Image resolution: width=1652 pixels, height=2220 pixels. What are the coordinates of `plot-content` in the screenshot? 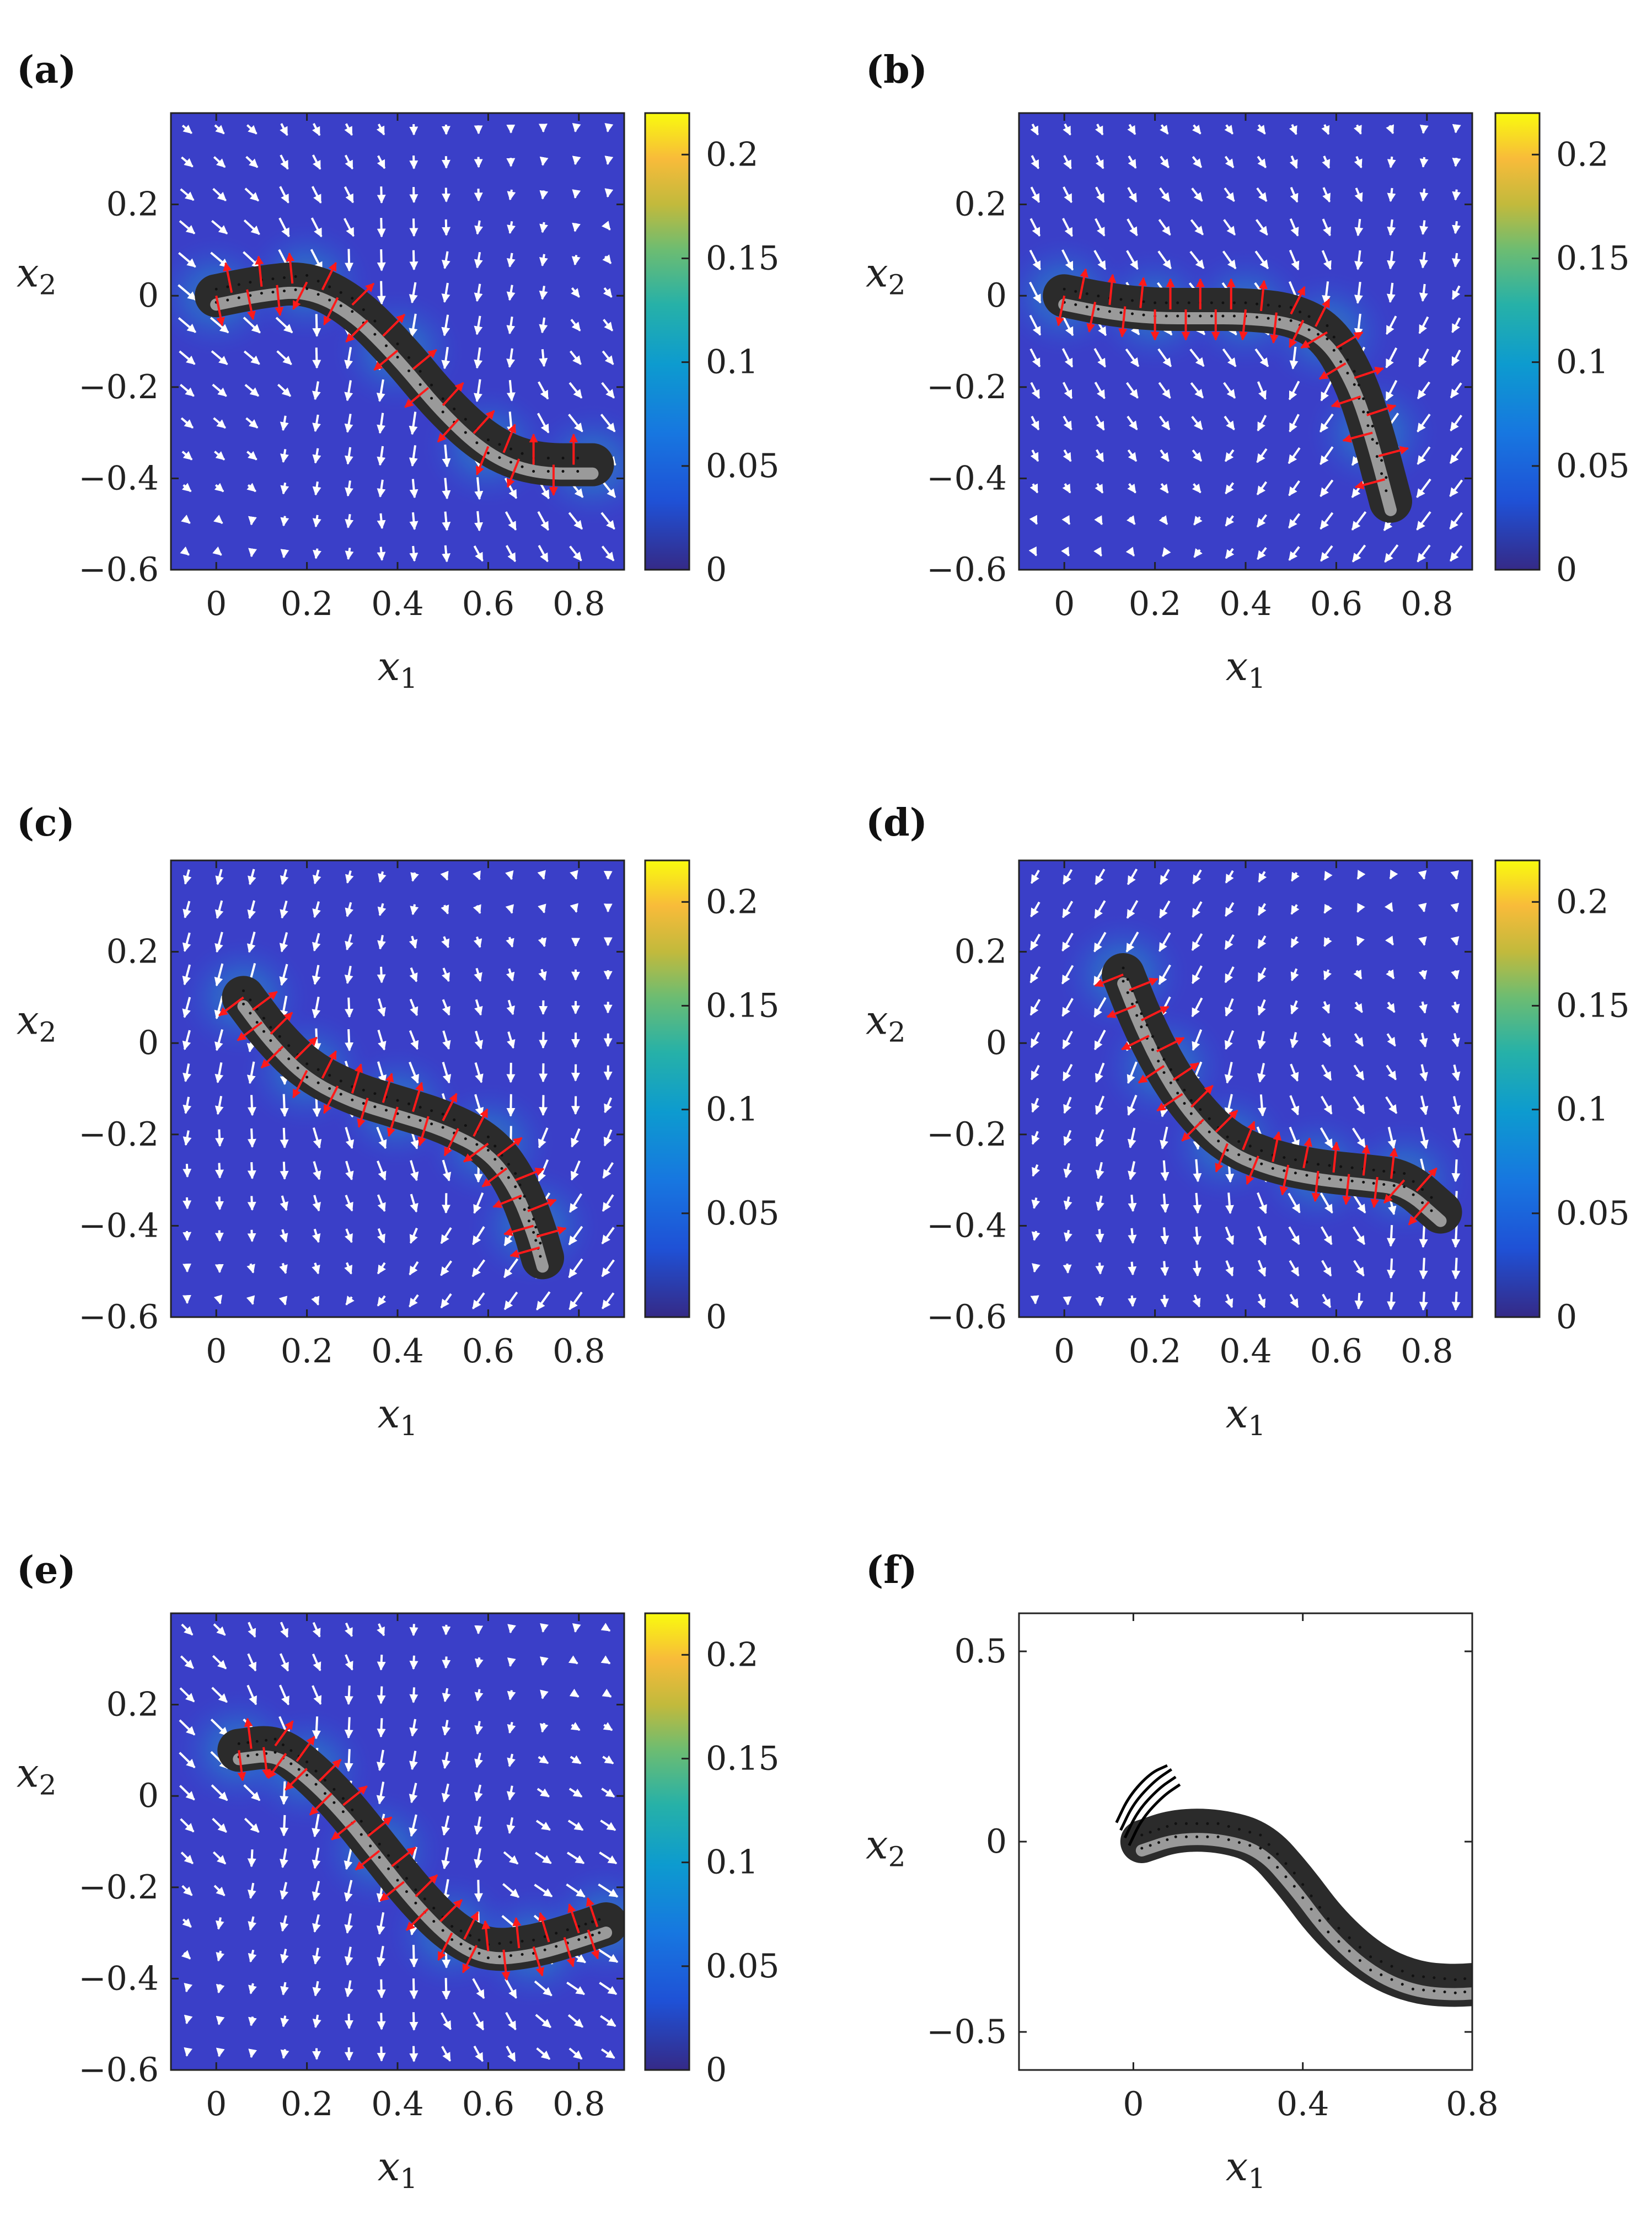 It's located at (398, 1842).